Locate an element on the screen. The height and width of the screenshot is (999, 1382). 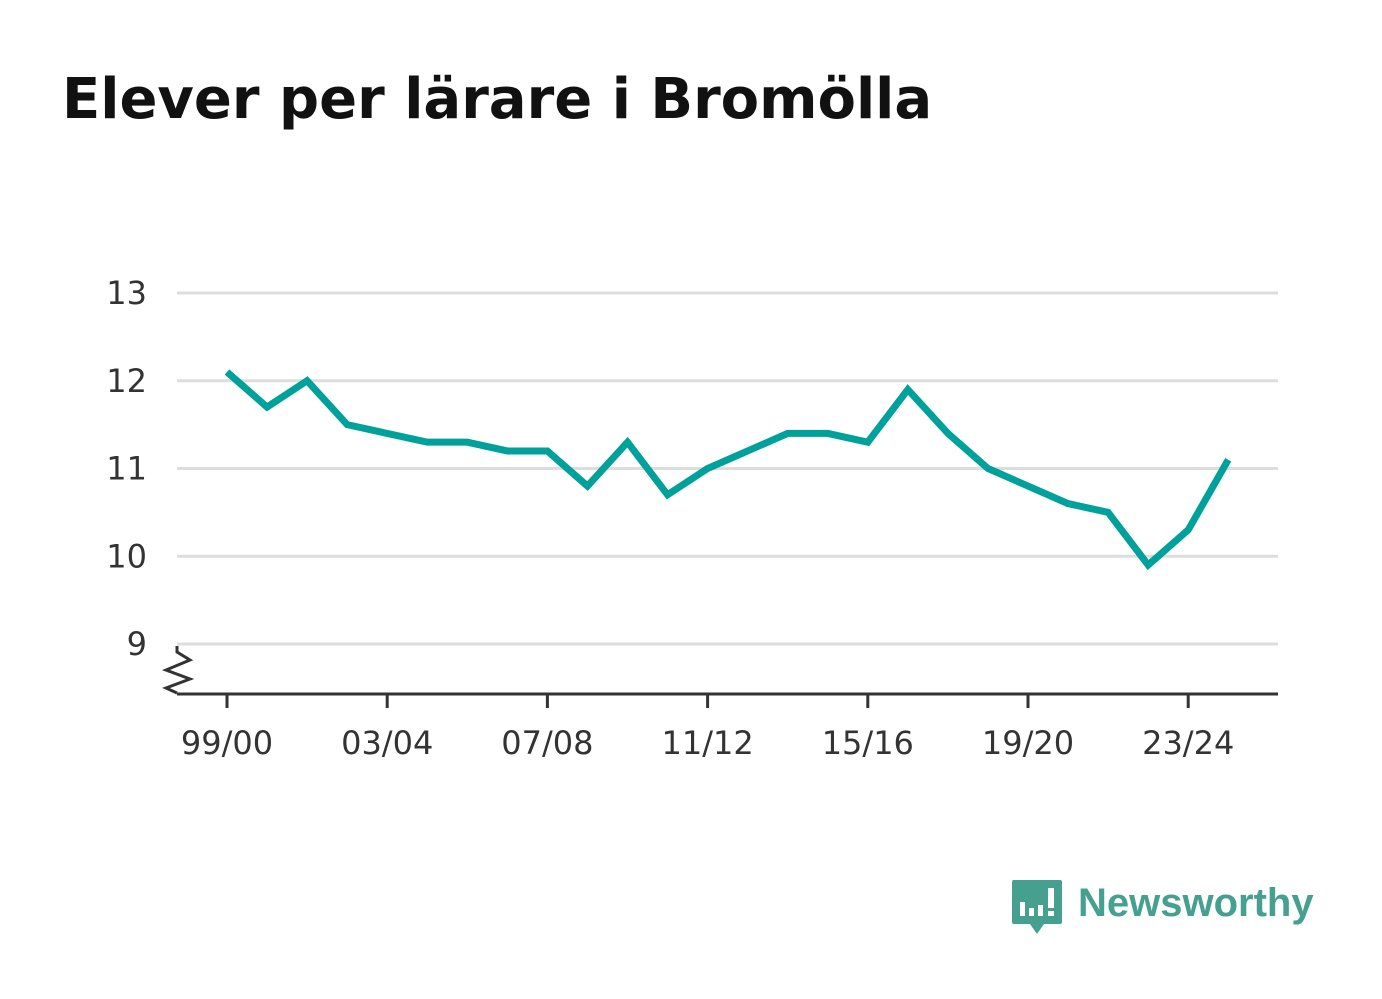
series-layer is located at coordinates (728, 470).